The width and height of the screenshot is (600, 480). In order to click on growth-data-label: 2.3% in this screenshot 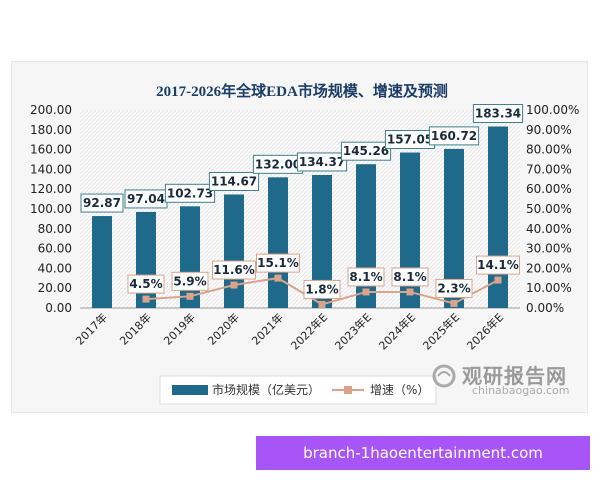, I will do `click(453, 288)`.